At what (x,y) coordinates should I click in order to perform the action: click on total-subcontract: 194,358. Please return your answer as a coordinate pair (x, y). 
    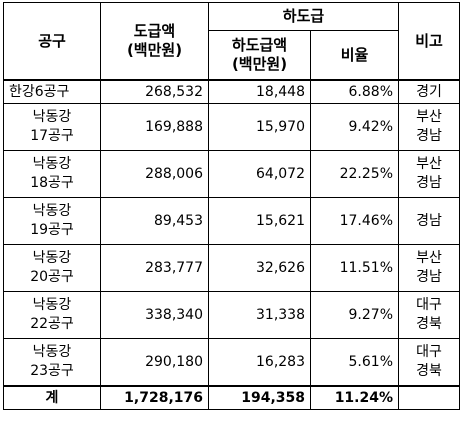
    Looking at the image, I should click on (259, 397).